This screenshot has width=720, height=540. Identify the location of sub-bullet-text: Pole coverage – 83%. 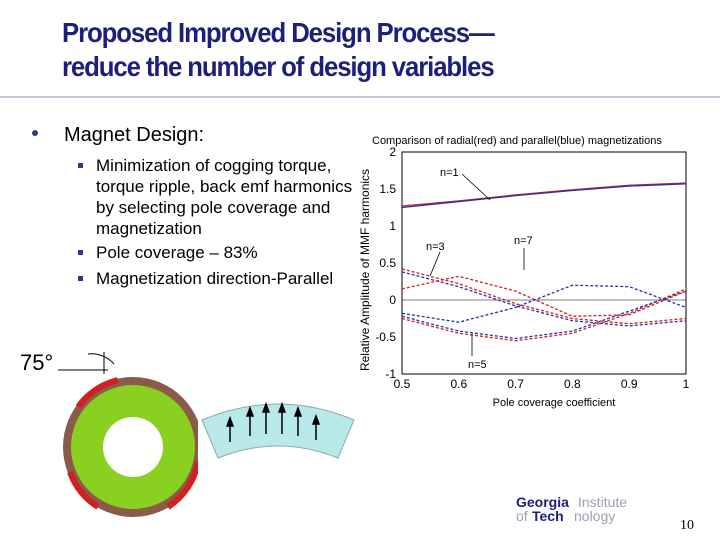
(177, 252).